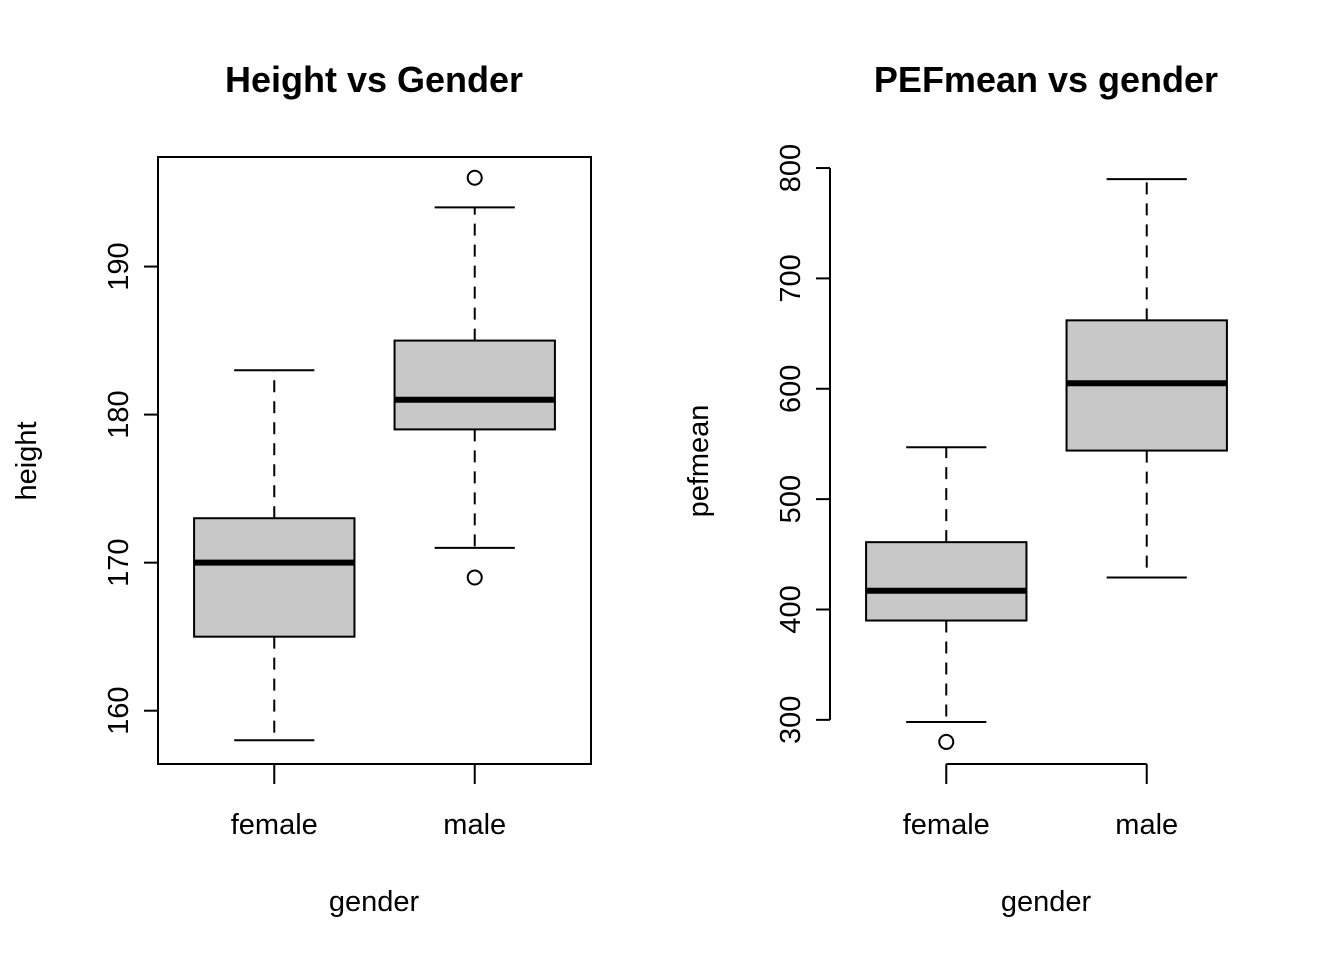  I want to click on chart-title: Height vs Gender, so click(374, 79).